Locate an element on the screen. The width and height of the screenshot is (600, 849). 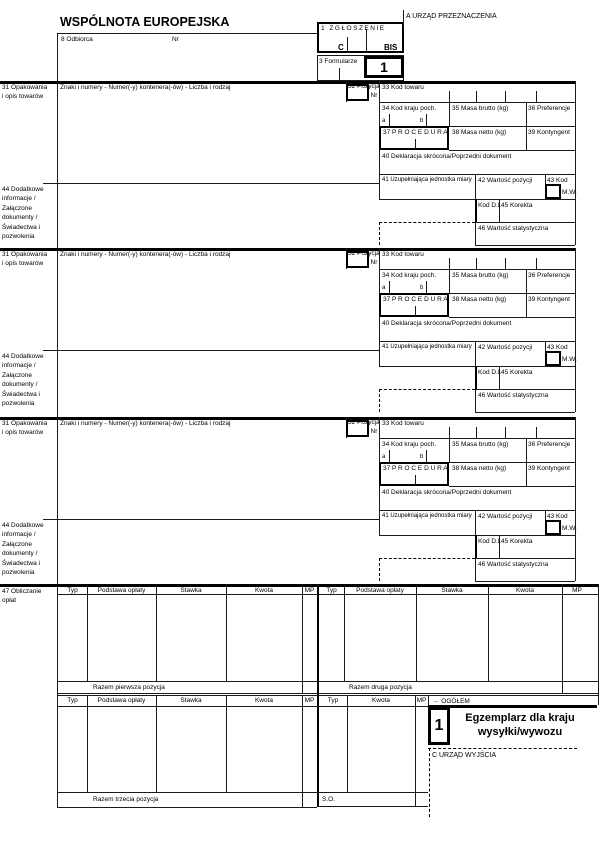
box32-nr-label: Nr is located at coordinates (374, 95).